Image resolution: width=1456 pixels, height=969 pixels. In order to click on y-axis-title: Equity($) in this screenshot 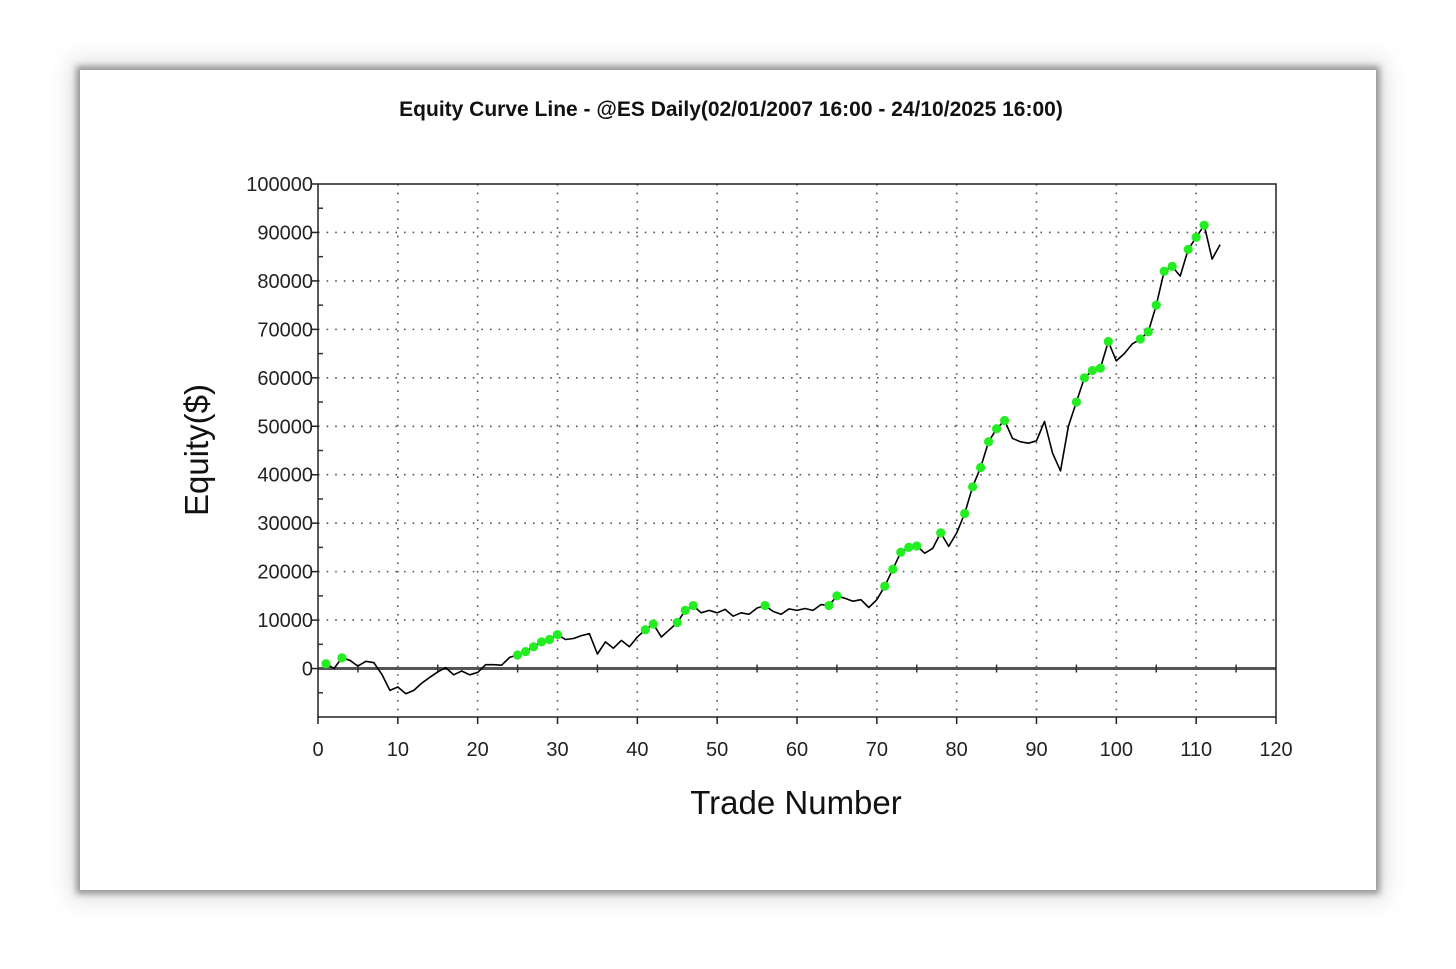, I will do `click(196, 450)`.